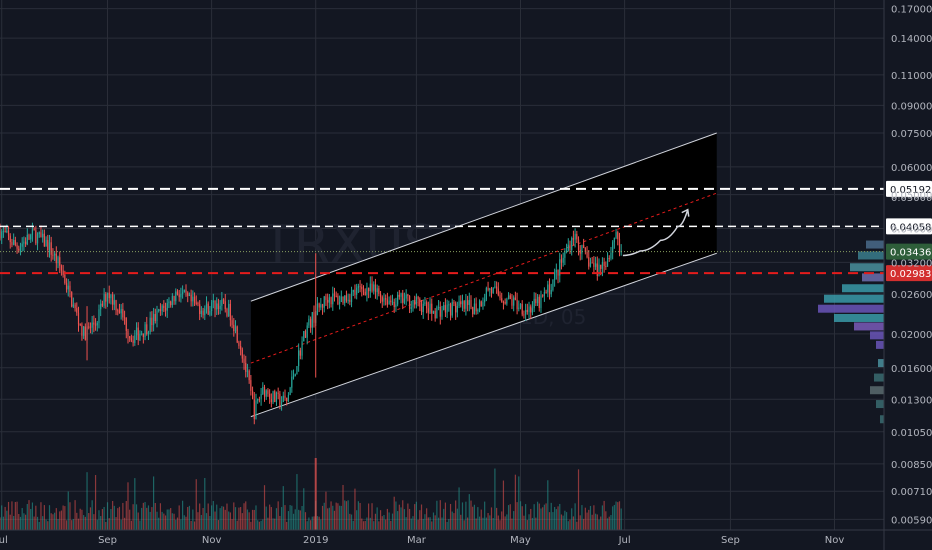  What do you see at coordinates (911, 369) in the screenshot?
I see `y-tick-label: 0.01600` at bounding box center [911, 369].